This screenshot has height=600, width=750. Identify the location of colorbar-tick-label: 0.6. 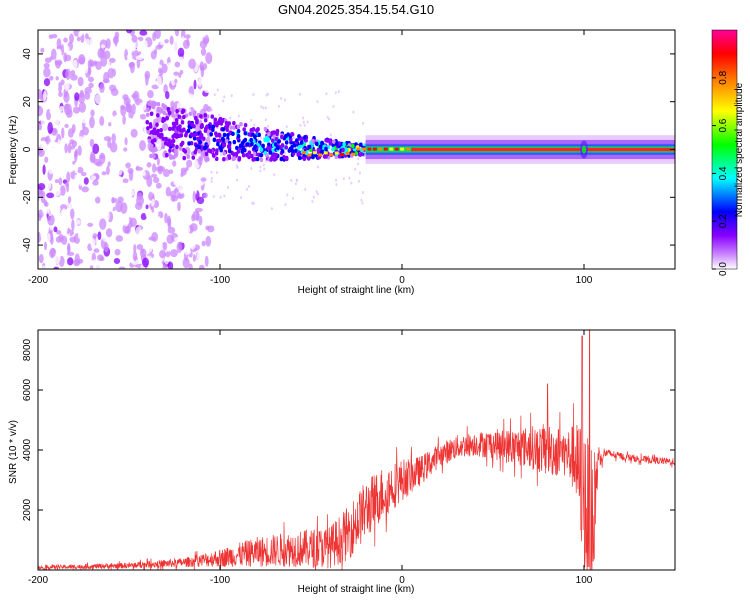
(723, 125).